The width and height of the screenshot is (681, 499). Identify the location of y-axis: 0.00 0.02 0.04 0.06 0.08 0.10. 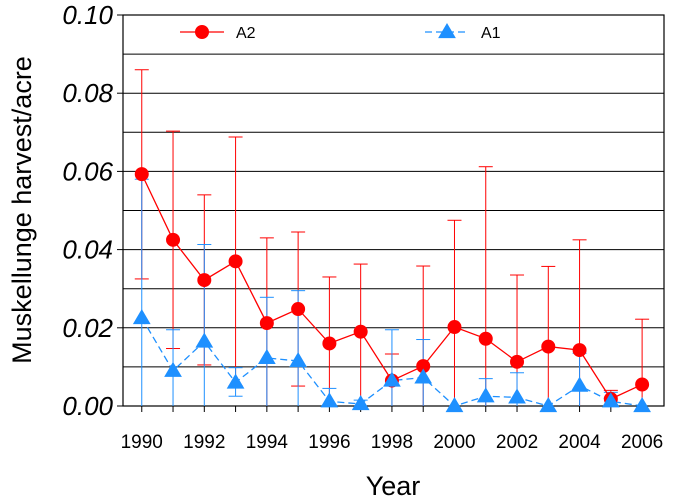
(92, 210).